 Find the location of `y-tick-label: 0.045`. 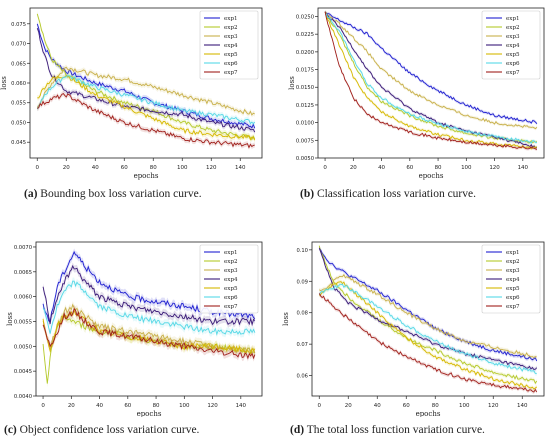

y-tick-label: 0.045 is located at coordinates (18, 143).